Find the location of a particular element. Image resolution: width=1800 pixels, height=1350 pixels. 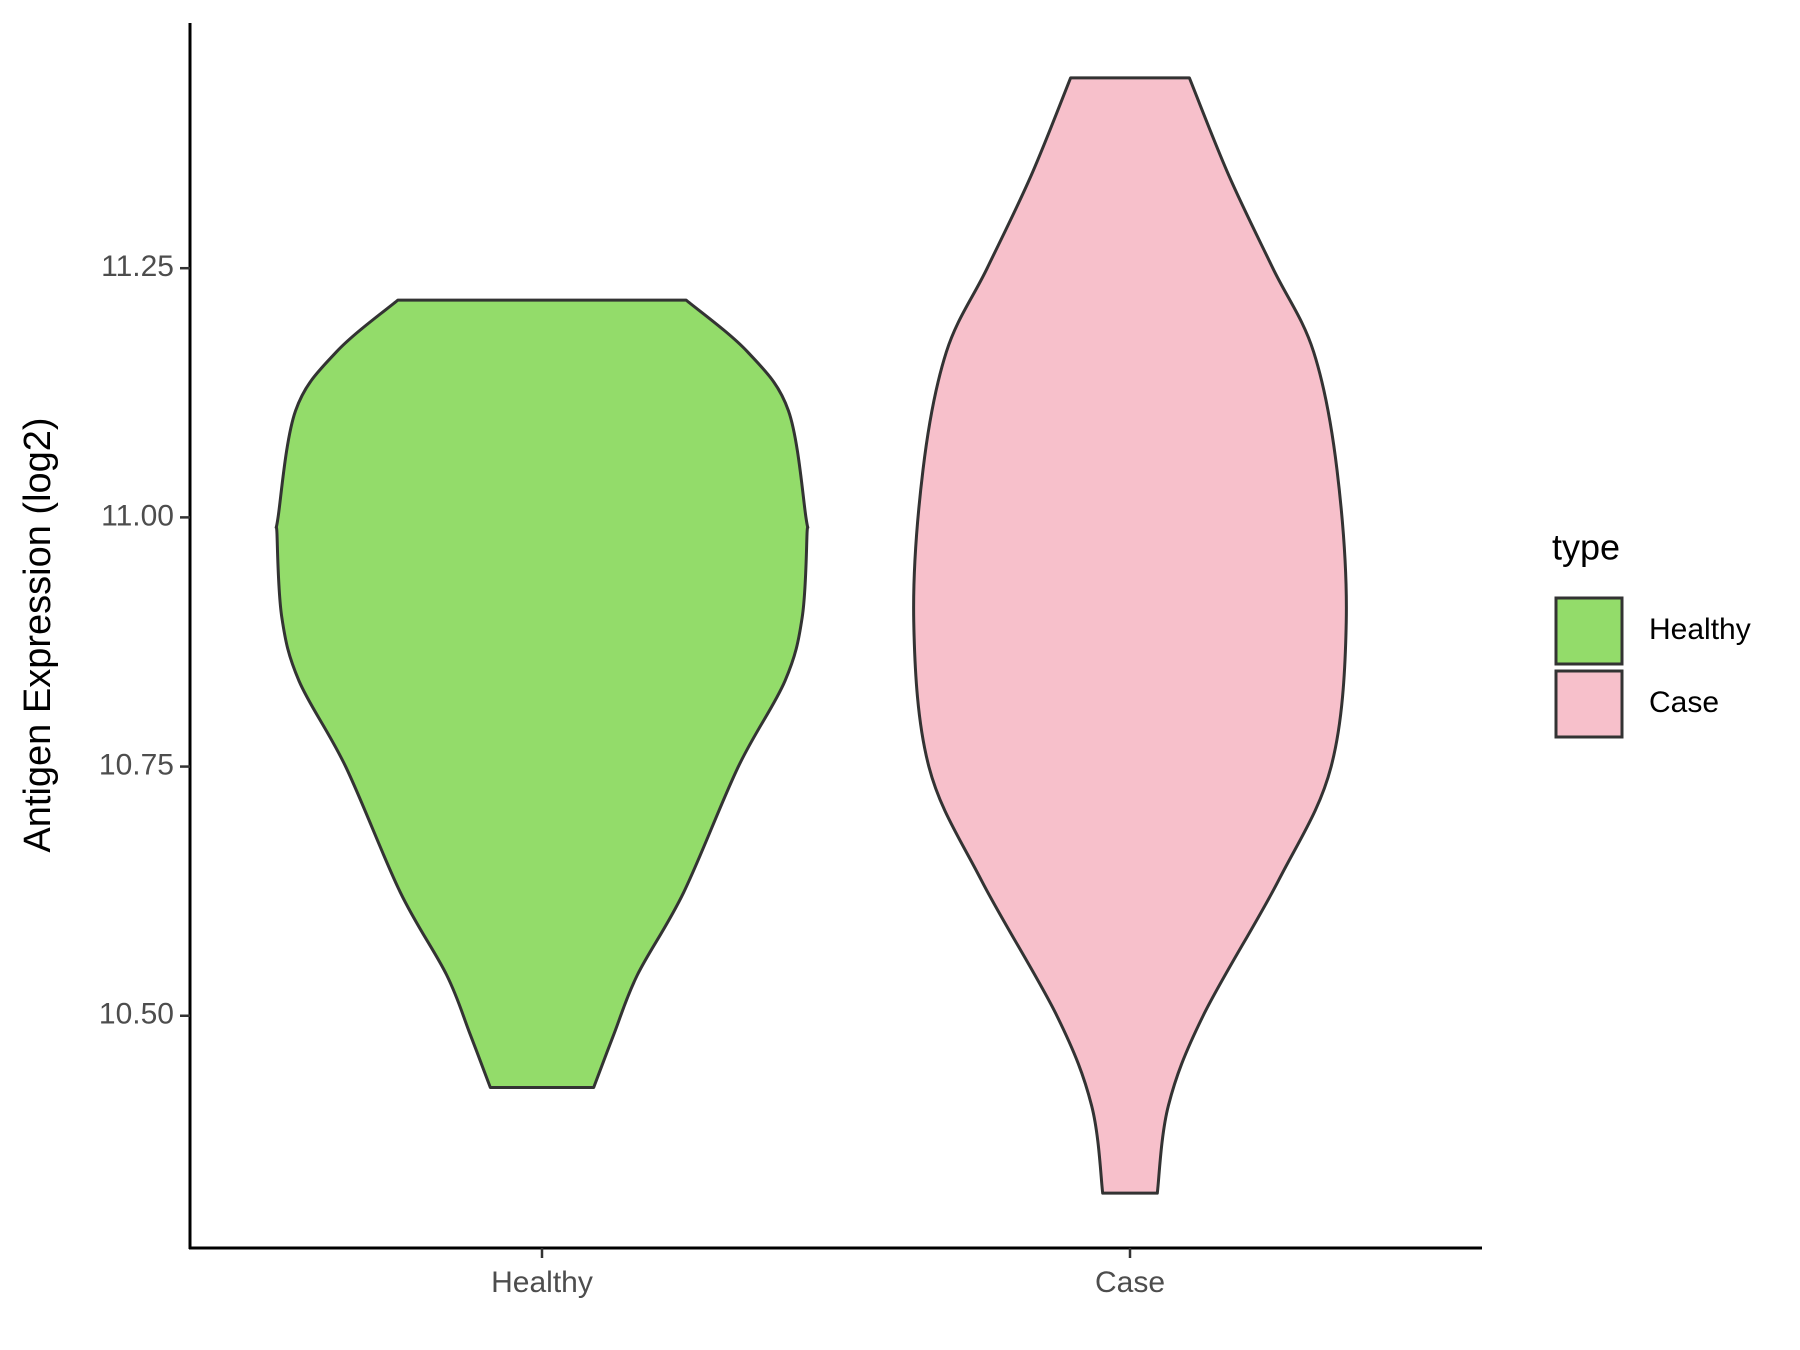

y-tick-label: 10.50 is located at coordinates (136, 1014).